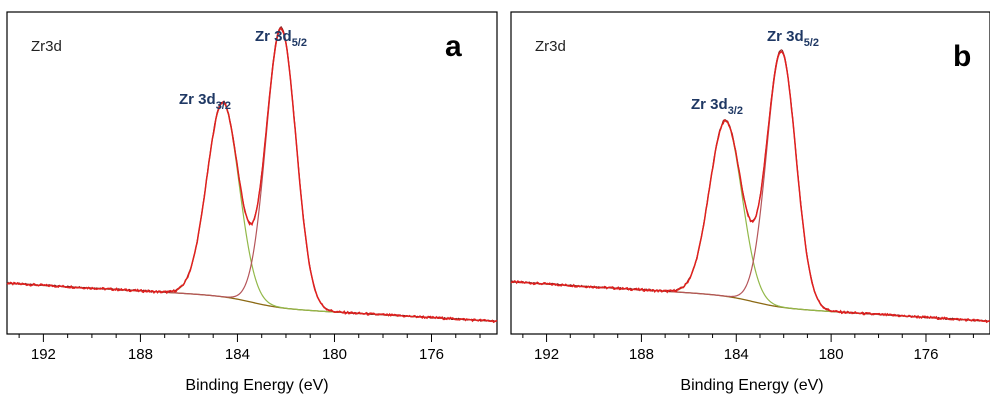 The width and height of the screenshot is (990, 399). I want to click on panel-b-x-axis: 192 188 184 180 176, so click(748, 348).